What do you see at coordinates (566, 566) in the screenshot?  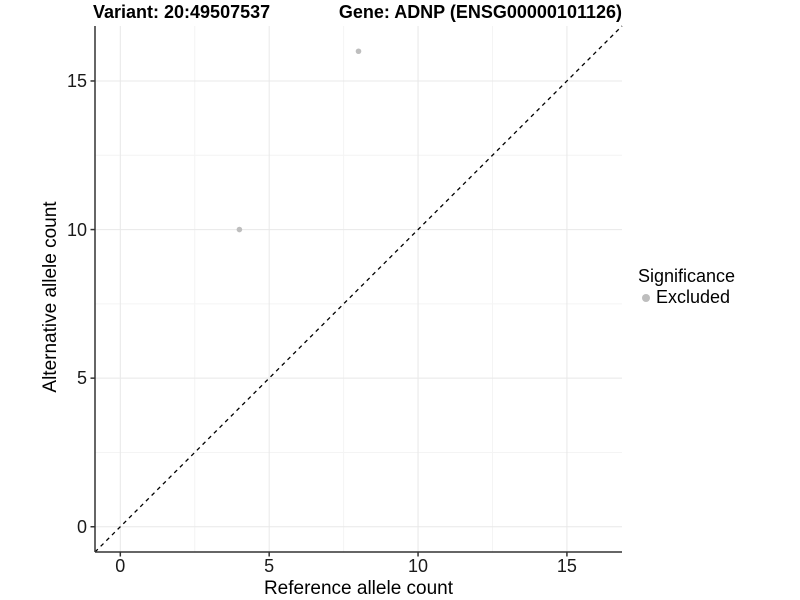 I see `x-tick-label: 15` at bounding box center [566, 566].